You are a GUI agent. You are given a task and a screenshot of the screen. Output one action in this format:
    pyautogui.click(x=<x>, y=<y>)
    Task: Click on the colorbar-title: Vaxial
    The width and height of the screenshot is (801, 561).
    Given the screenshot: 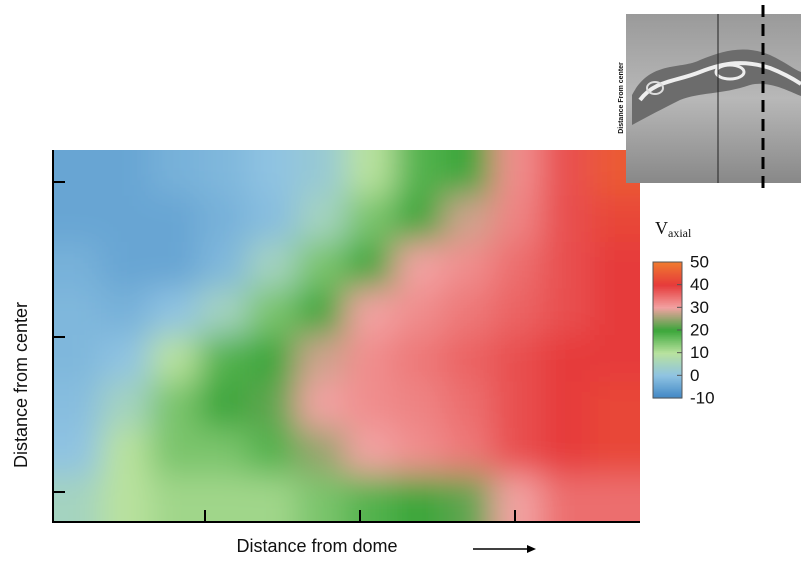 What is the action you would take?
    pyautogui.click(x=673, y=229)
    